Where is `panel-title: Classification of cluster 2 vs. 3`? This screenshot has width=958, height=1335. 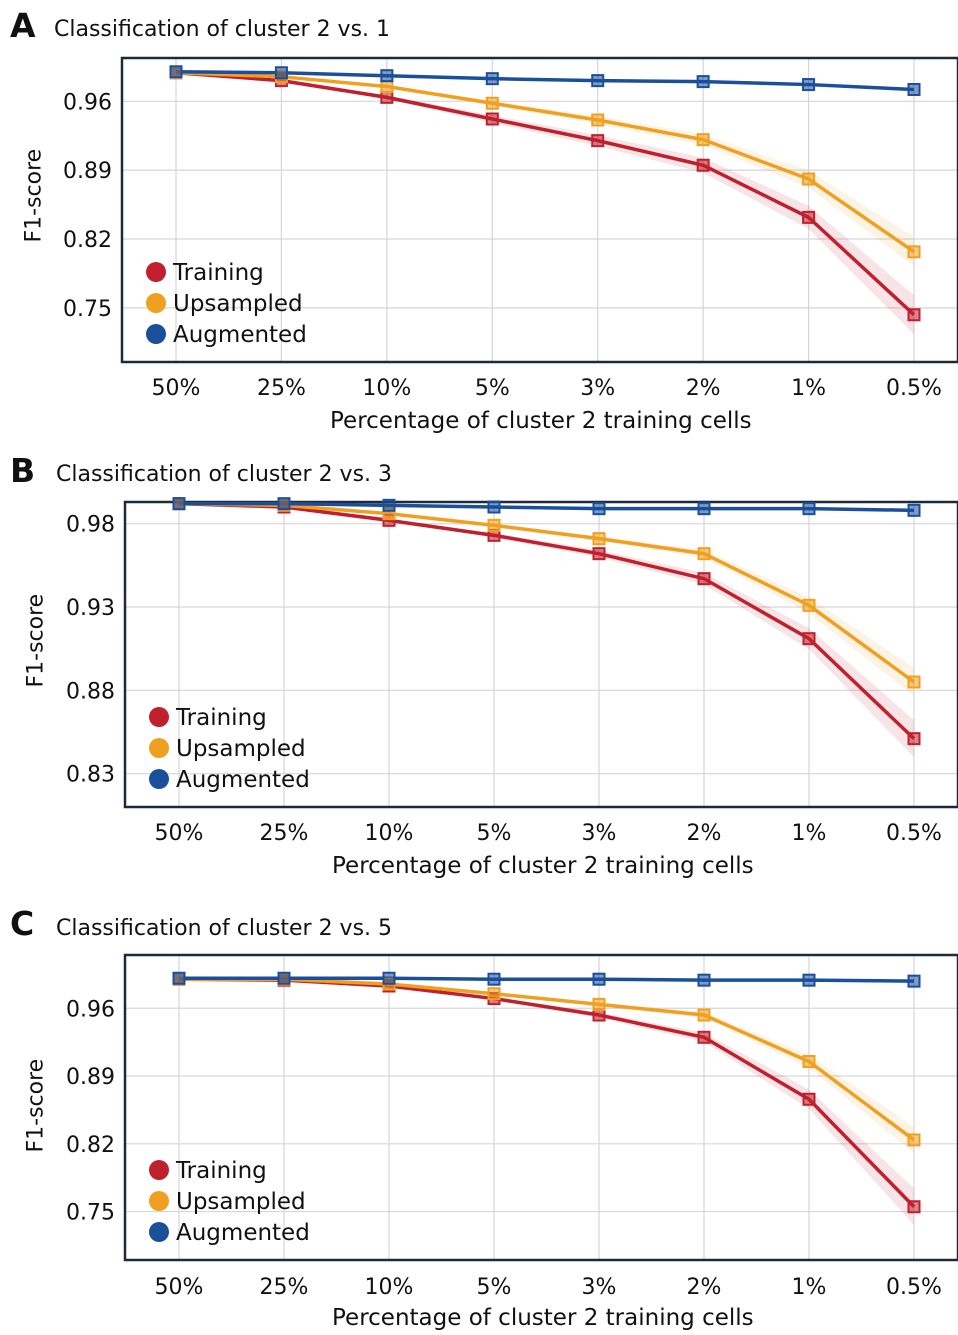 panel-title: Classification of cluster 2 vs. 3 is located at coordinates (224, 474).